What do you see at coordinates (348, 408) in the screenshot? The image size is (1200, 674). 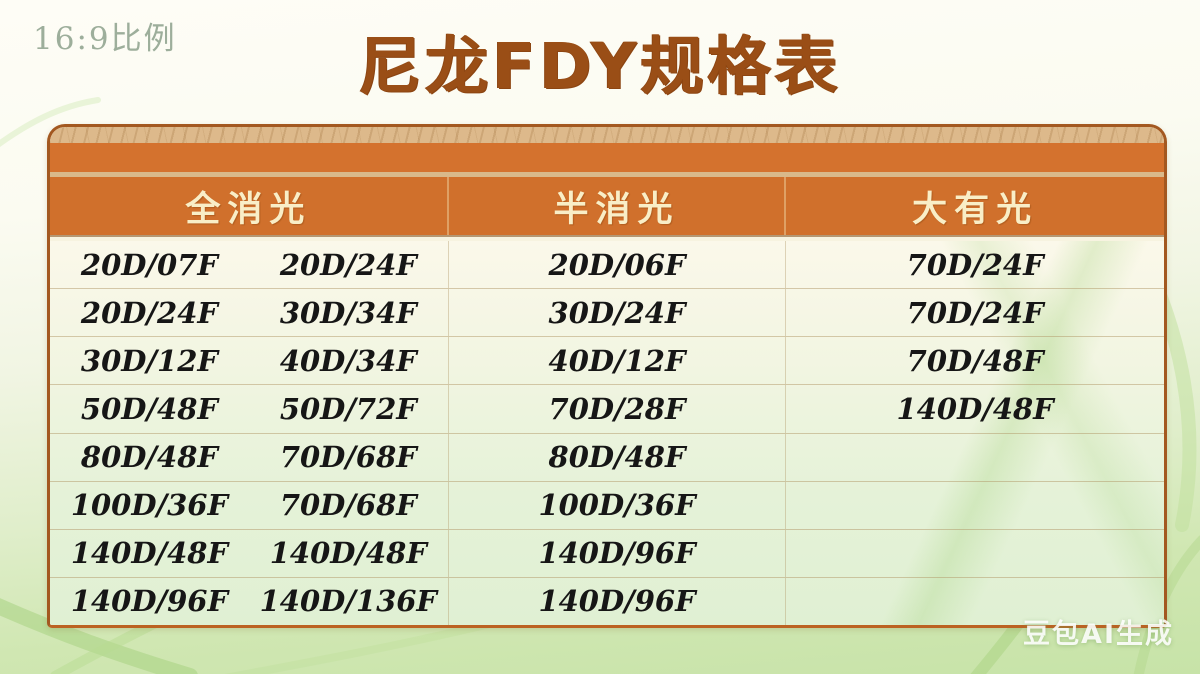 I see `spec-value: 50D/72F` at bounding box center [348, 408].